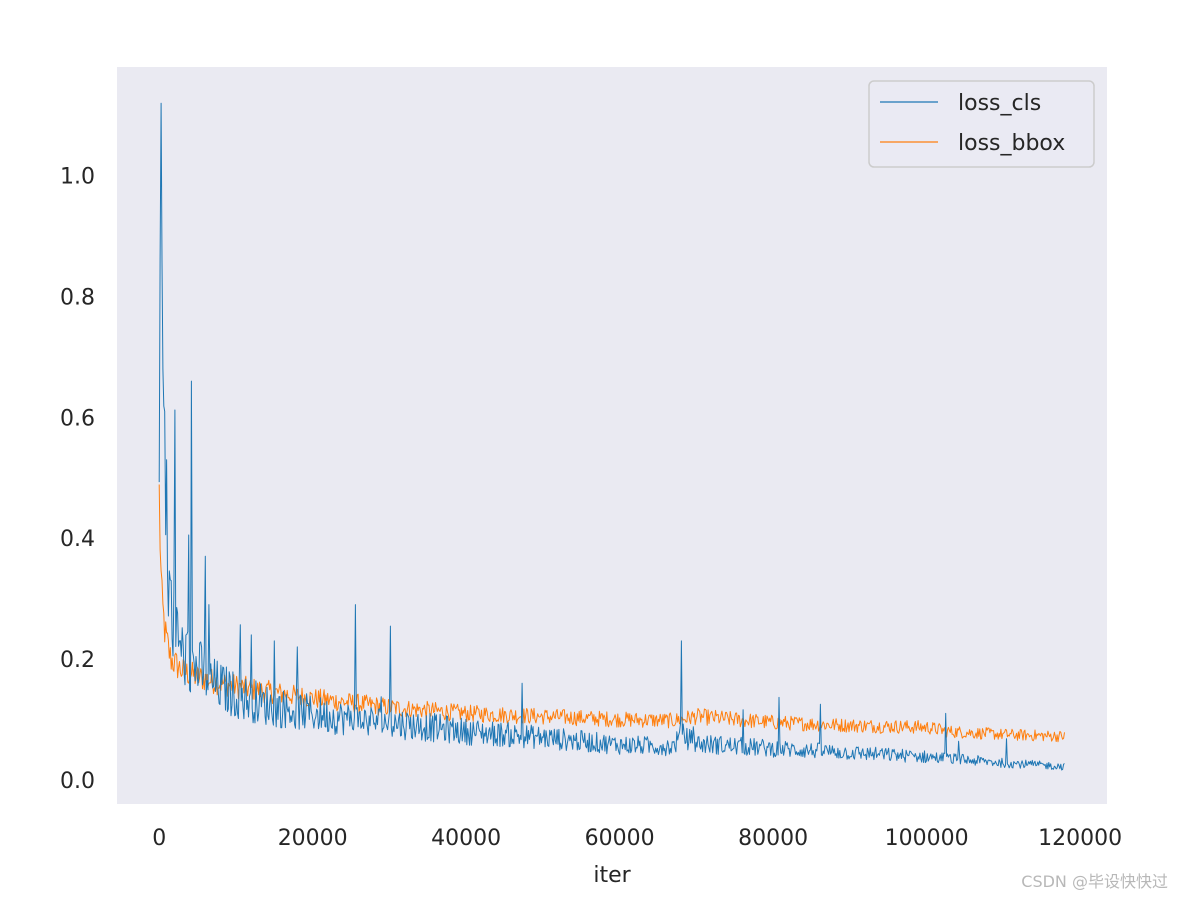 This screenshot has width=1182, height=900. What do you see at coordinates (981, 124) in the screenshot?
I see `legend: loss_cls loss_bbox` at bounding box center [981, 124].